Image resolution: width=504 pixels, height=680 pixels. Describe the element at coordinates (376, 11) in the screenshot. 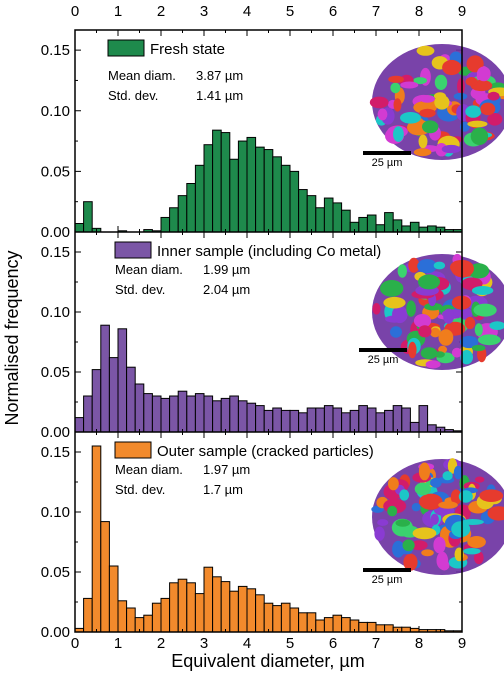

I see `x-tick-label-top: 7` at that location.